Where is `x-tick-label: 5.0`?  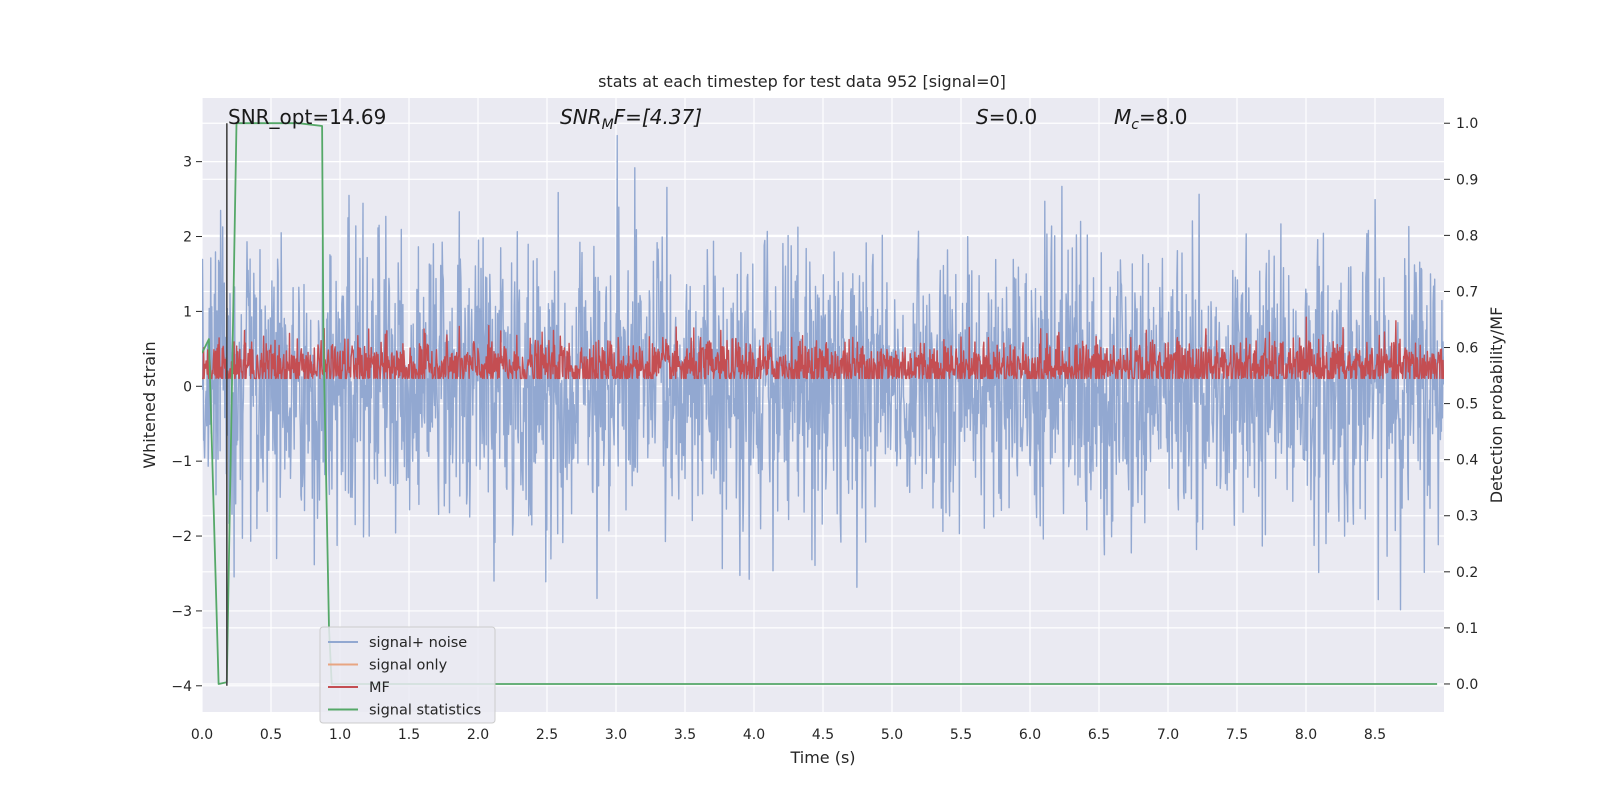 x-tick-label: 5.0 is located at coordinates (892, 735).